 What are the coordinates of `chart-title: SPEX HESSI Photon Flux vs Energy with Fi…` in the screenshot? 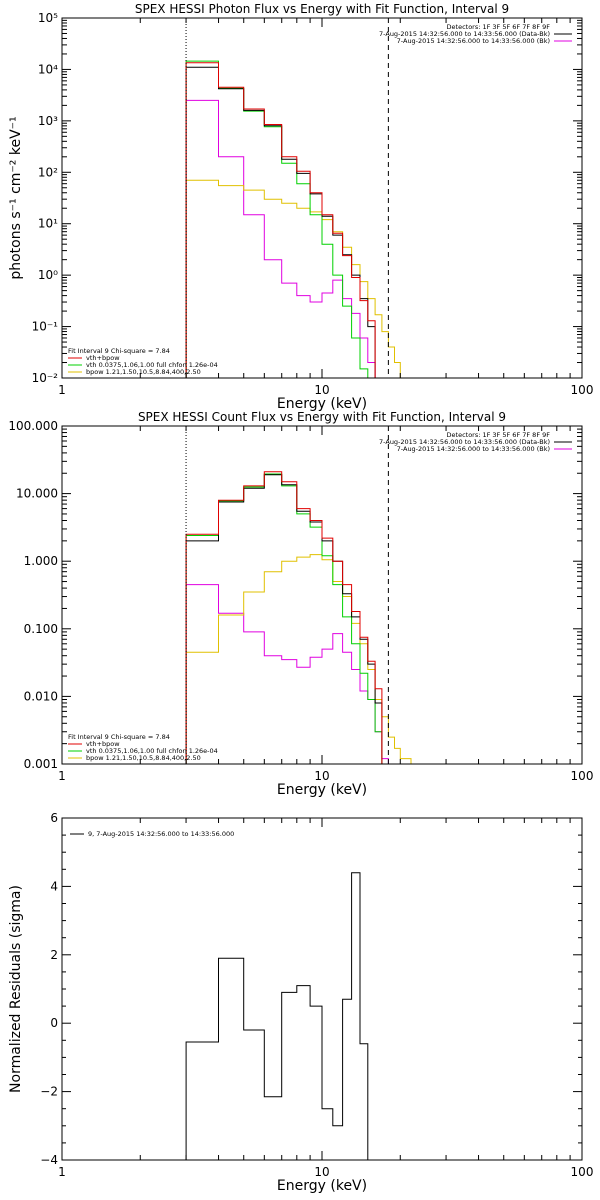 It's located at (322, 9).